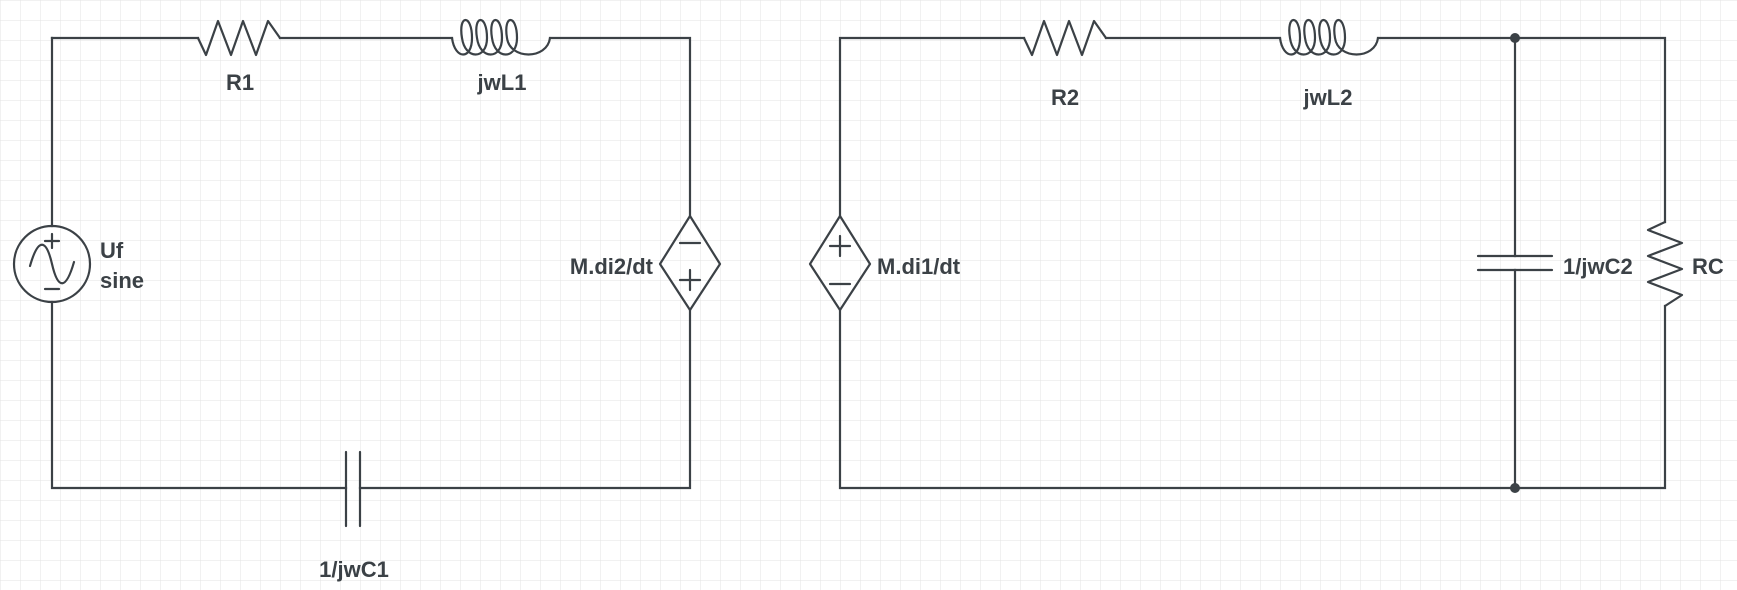 The width and height of the screenshot is (1737, 590). Describe the element at coordinates (1515, 38) in the screenshot. I see `junction-top` at that location.